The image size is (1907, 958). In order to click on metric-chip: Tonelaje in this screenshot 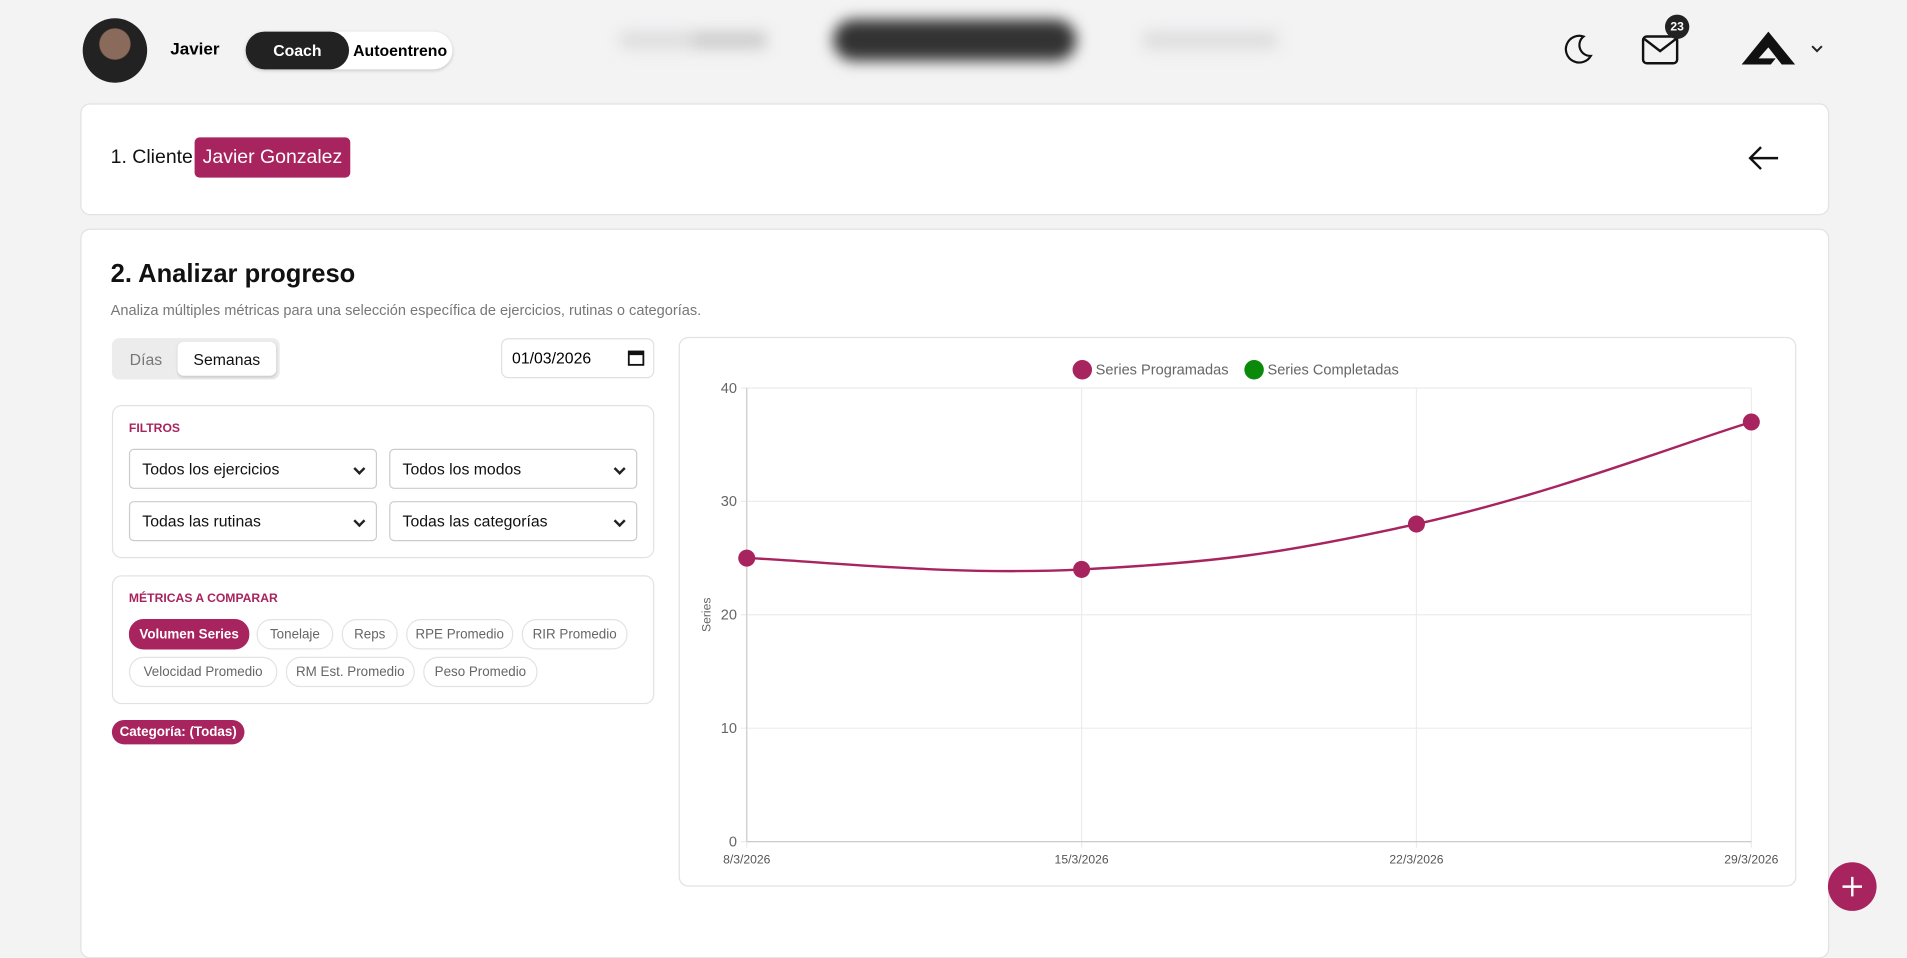, I will do `click(295, 634)`.